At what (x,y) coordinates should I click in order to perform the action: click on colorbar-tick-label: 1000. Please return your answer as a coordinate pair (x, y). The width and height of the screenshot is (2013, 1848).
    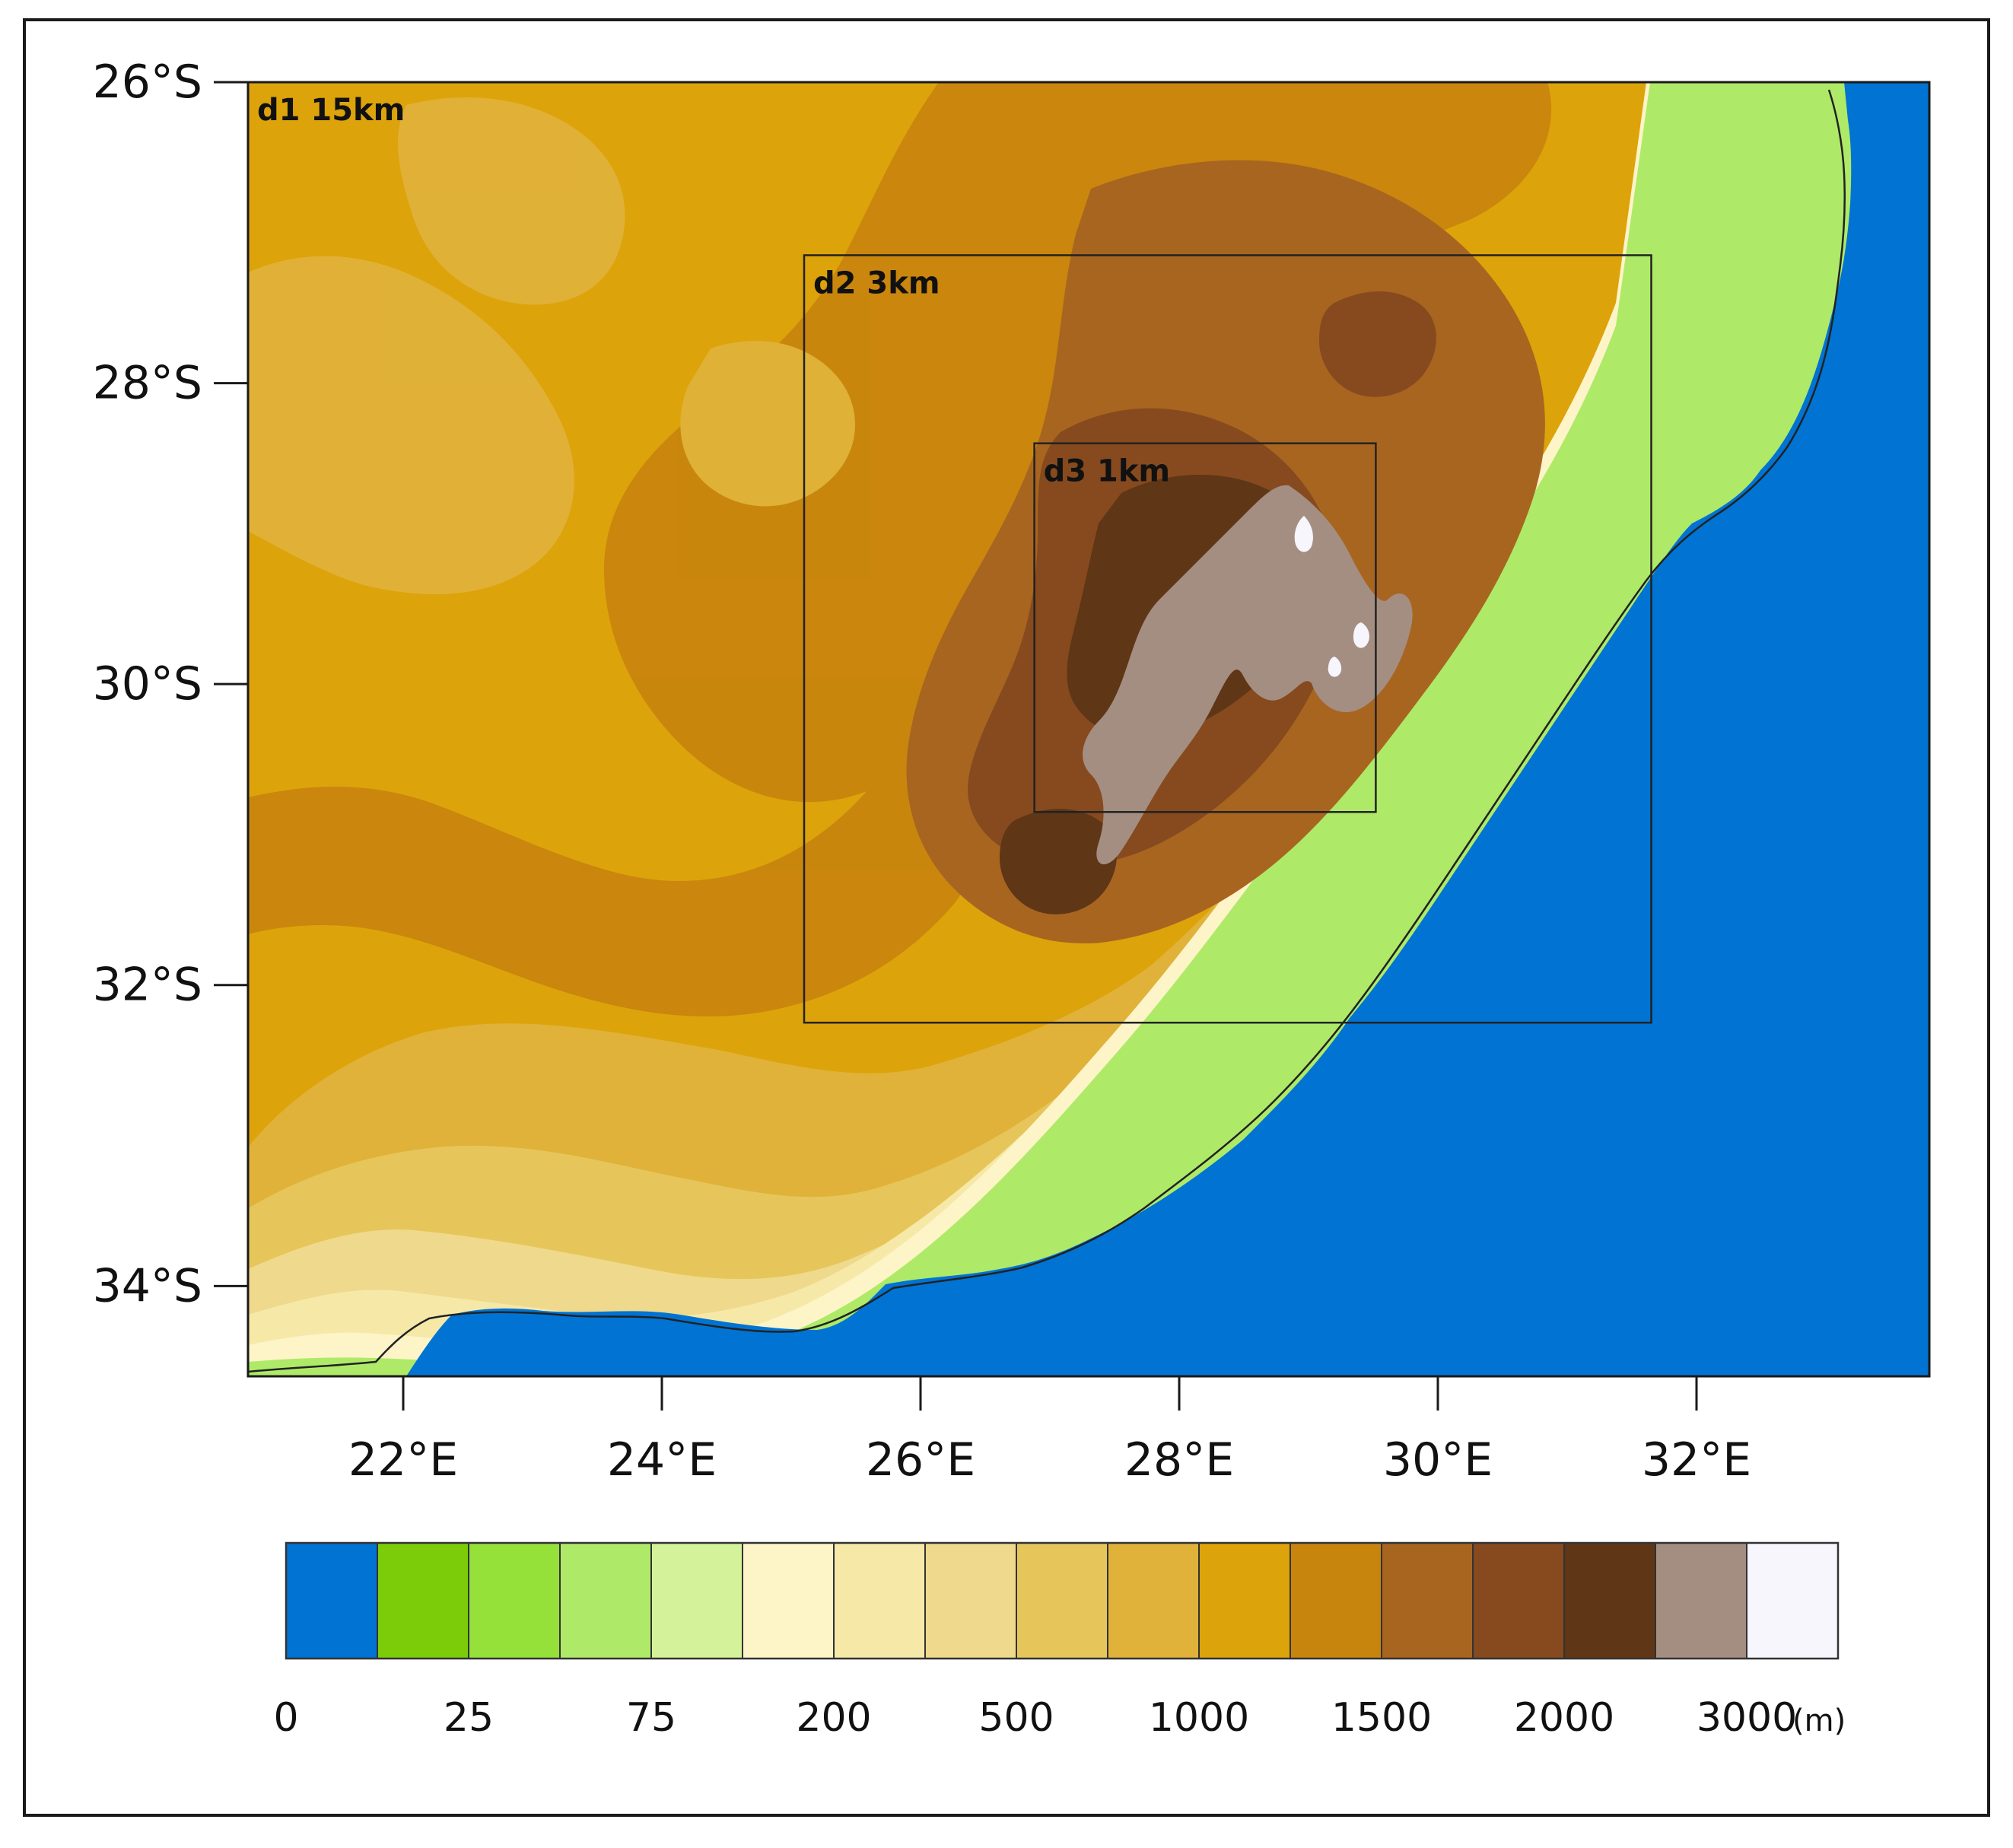
    Looking at the image, I should click on (1199, 1718).